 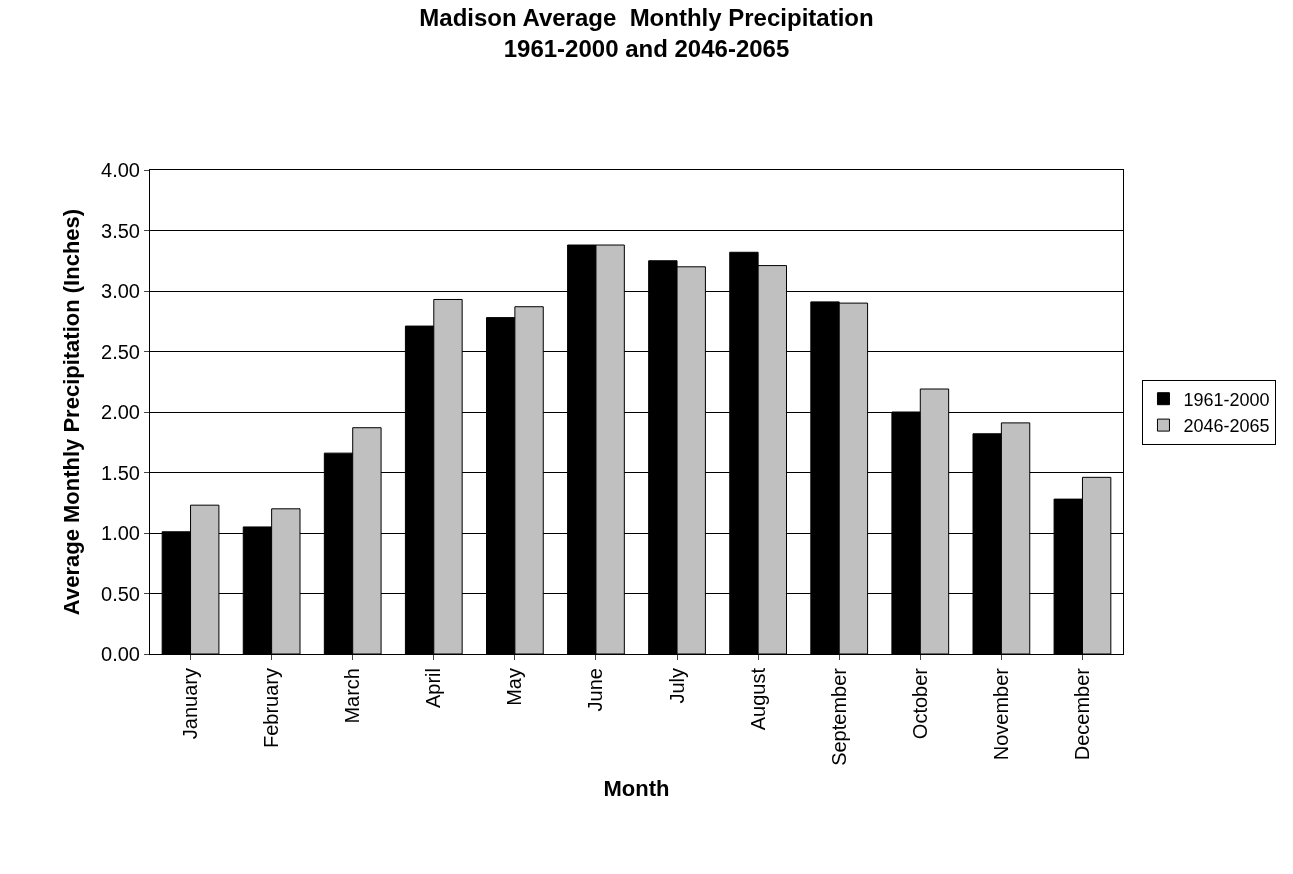 I want to click on x-tick-label: February, so click(x=271, y=708).